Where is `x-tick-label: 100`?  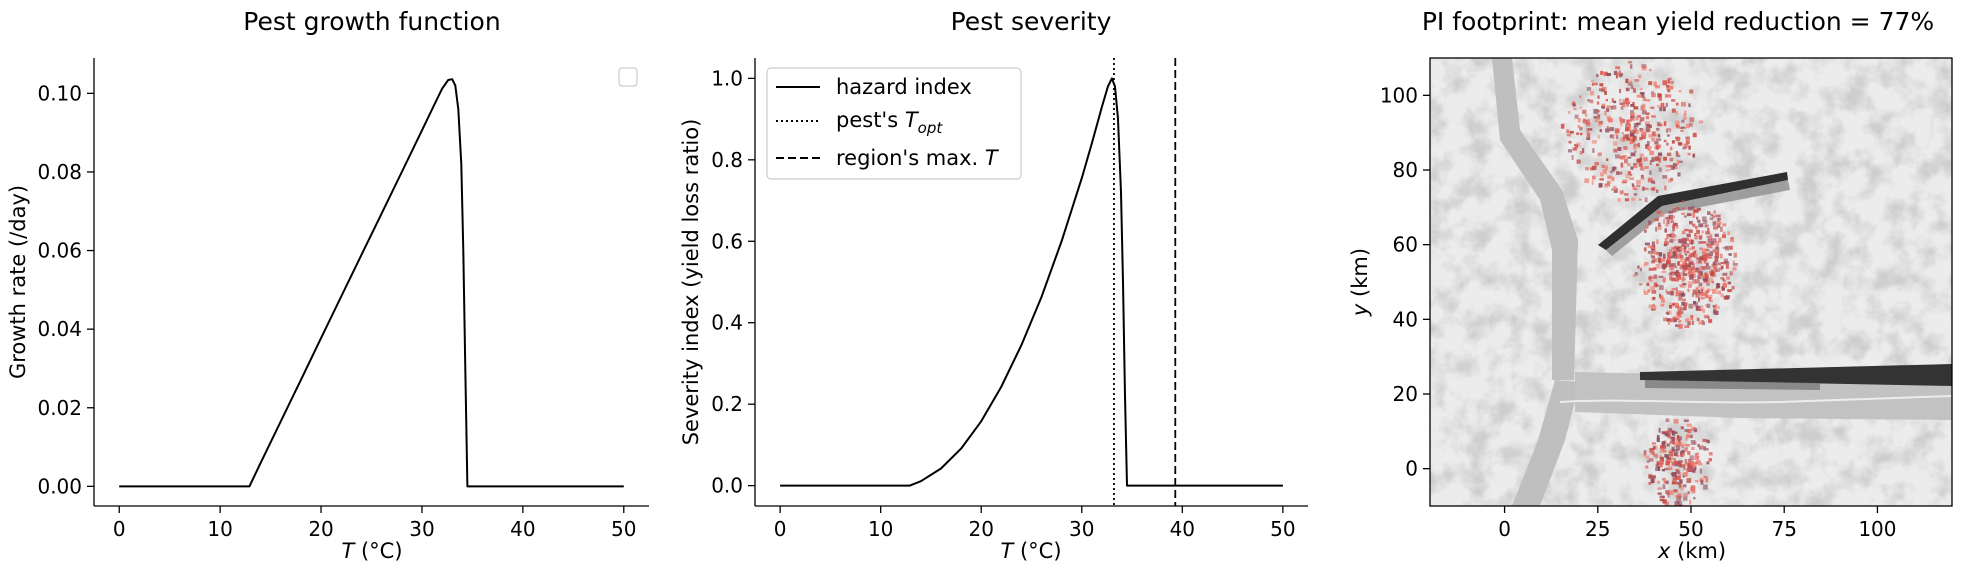
x-tick-label: 100 is located at coordinates (1877, 529).